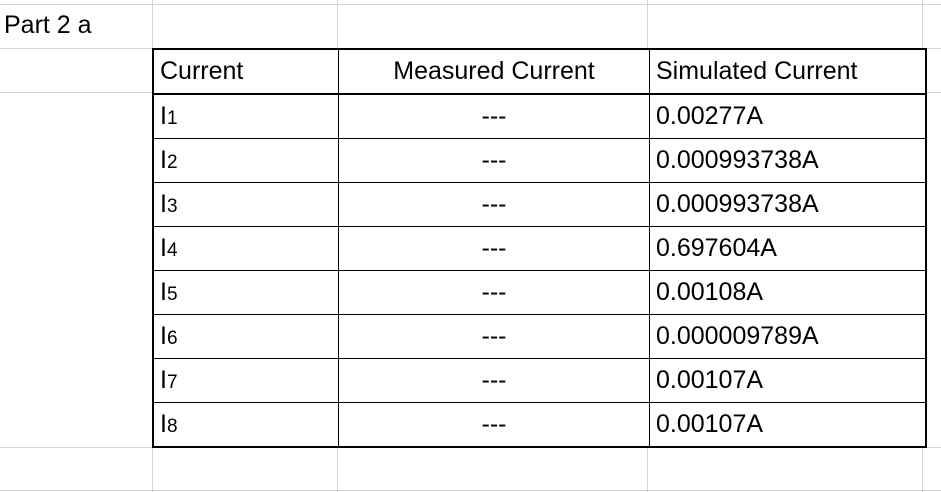 Image resolution: width=941 pixels, height=492 pixels. I want to click on header-cell-measured: Measured Current, so click(494, 71).